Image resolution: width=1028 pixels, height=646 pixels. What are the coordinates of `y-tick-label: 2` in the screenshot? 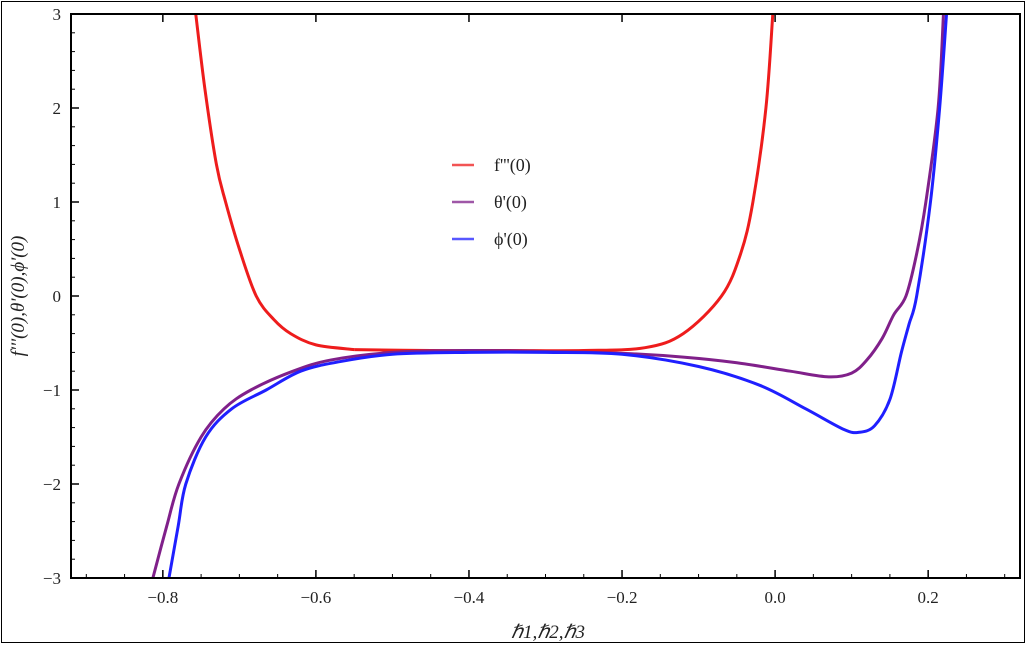 It's located at (57, 108).